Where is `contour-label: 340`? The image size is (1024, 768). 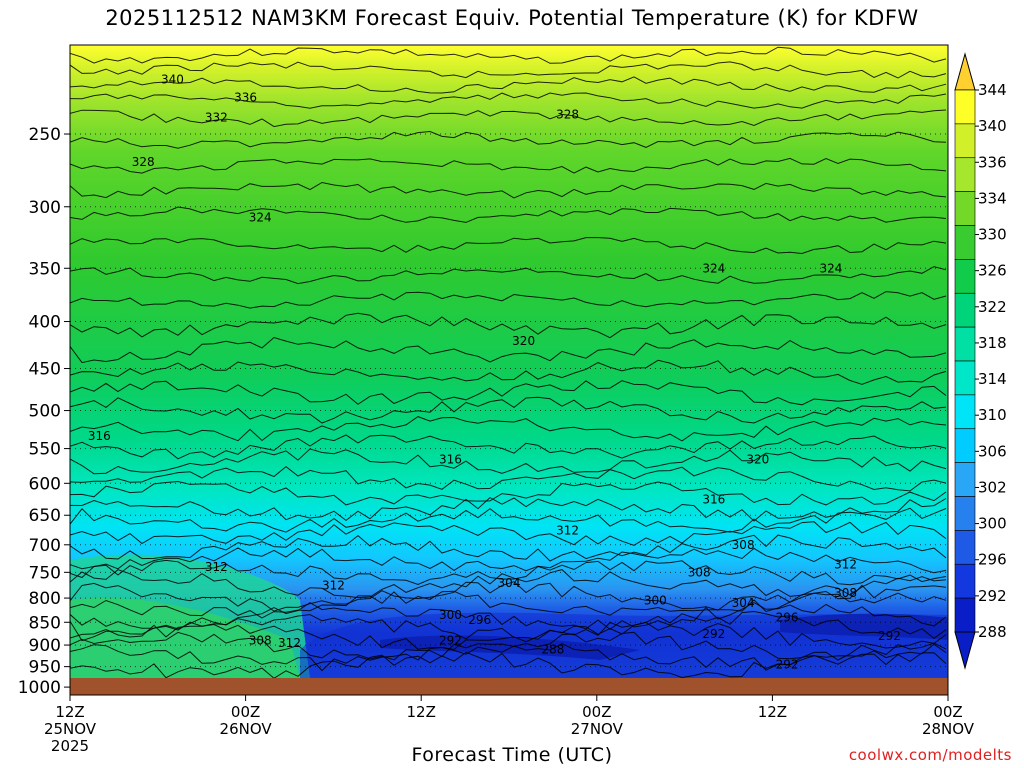
contour-label: 340 is located at coordinates (172, 79).